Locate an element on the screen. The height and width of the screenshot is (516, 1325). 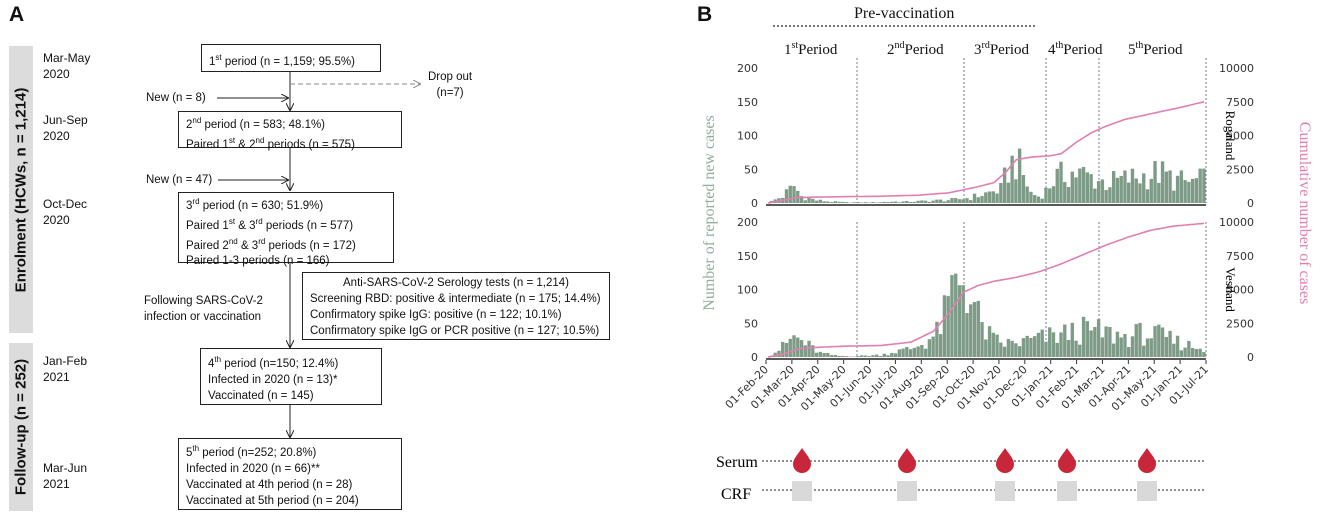
region-label: Vestland is located at coordinates (1230, 289).